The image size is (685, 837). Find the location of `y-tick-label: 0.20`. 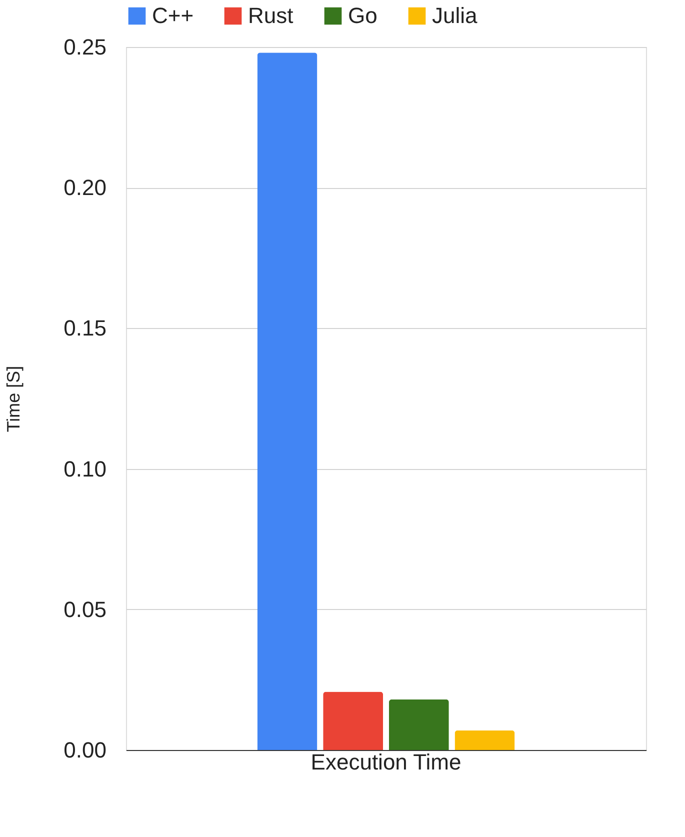

y-tick-label: 0.20 is located at coordinates (85, 187).